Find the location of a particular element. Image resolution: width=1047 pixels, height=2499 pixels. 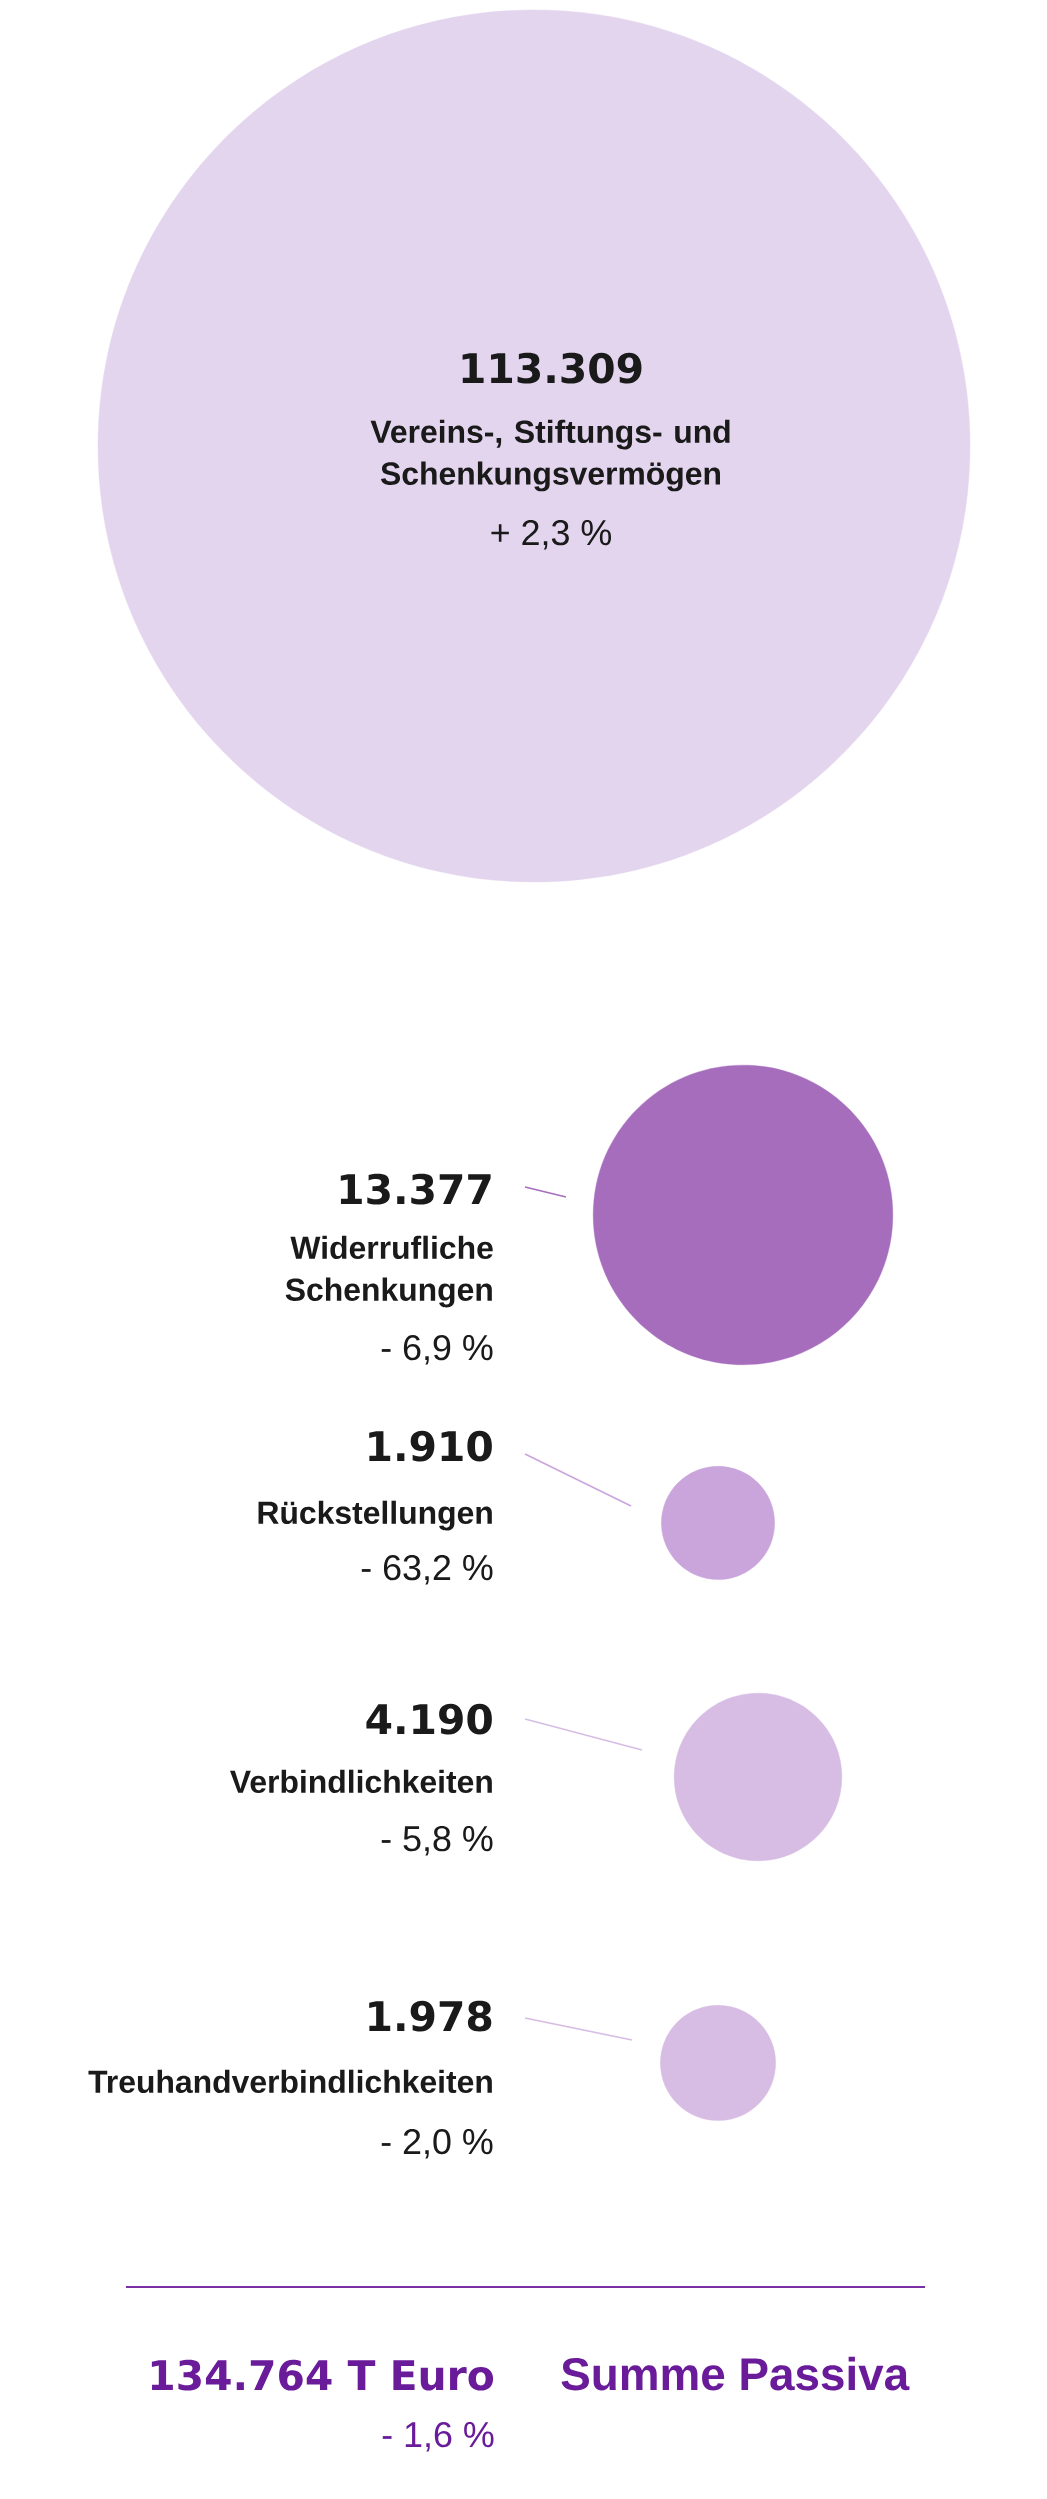

data-label: 1.910 is located at coordinates (430, 1446).